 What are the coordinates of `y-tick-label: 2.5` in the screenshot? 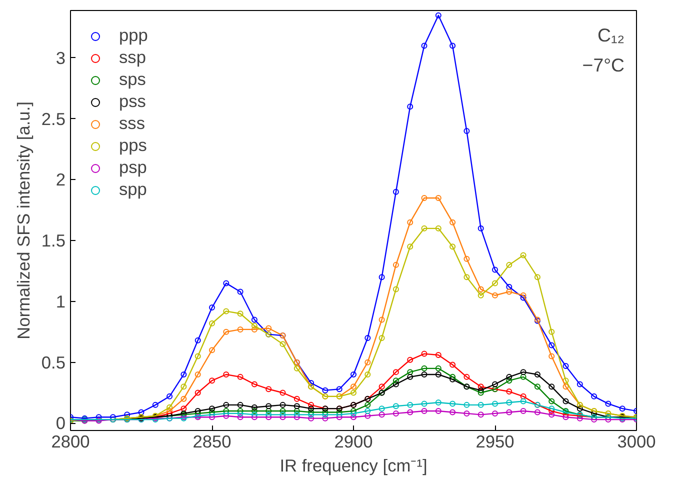 It's located at (53, 118).